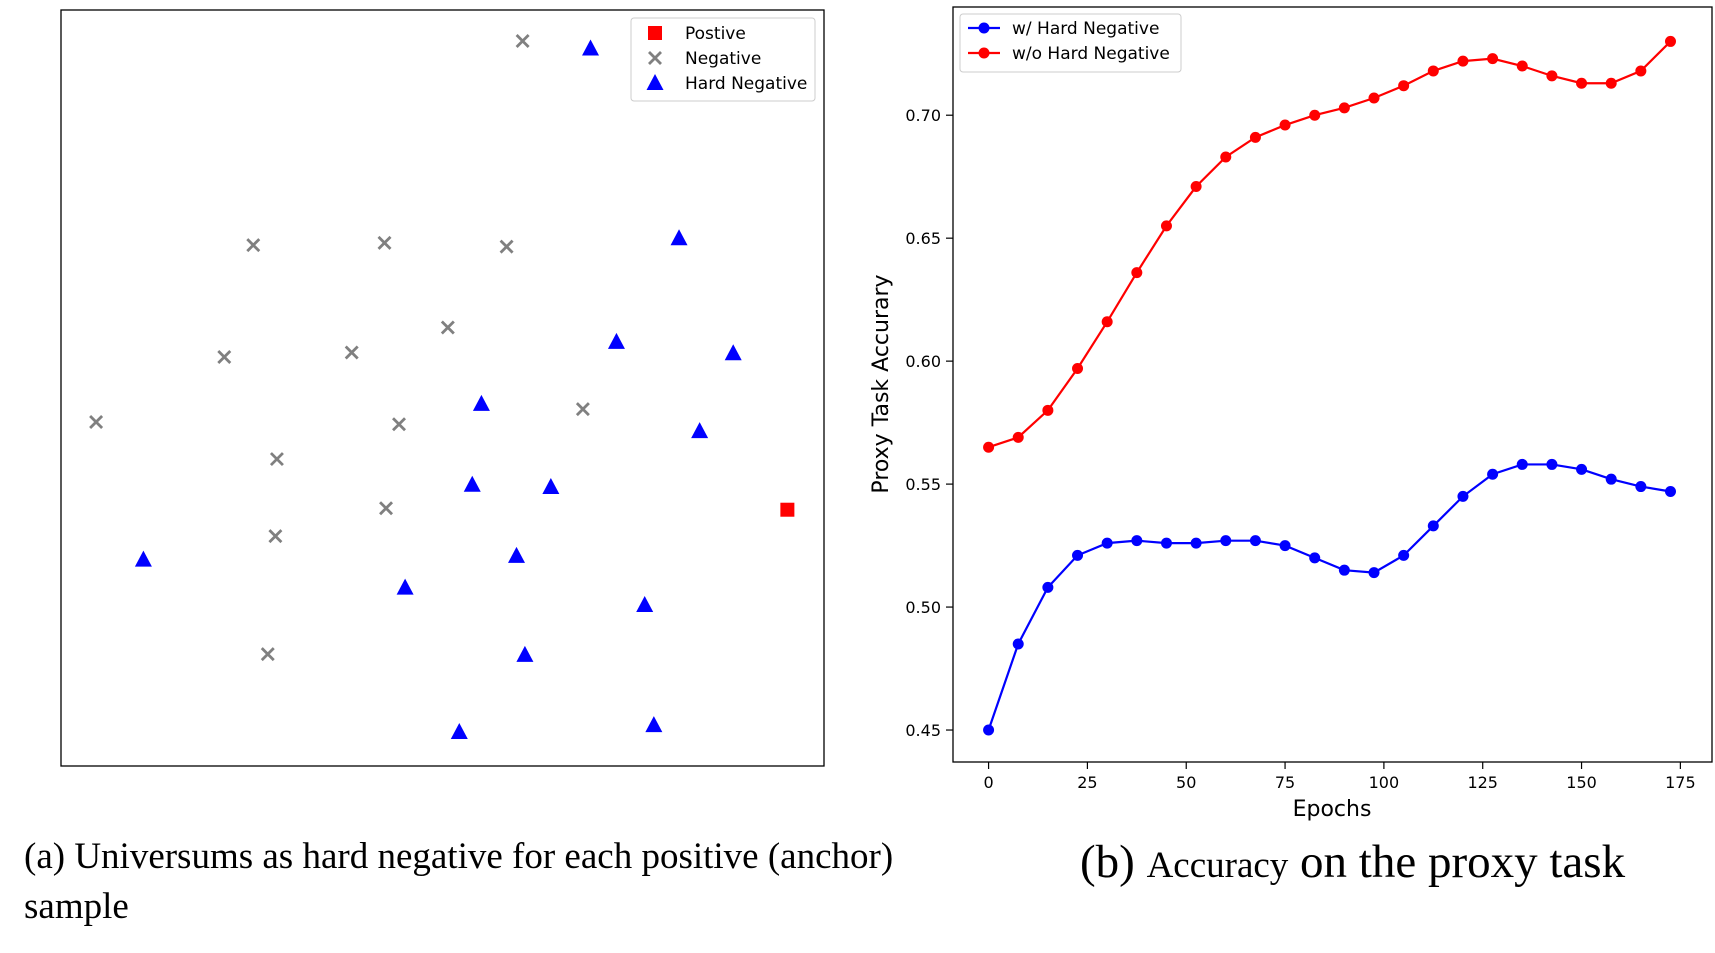 Image resolution: width=1715 pixels, height=953 pixels. Describe the element at coordinates (1581, 782) in the screenshot. I see `x-tick-label-6: 150` at that location.